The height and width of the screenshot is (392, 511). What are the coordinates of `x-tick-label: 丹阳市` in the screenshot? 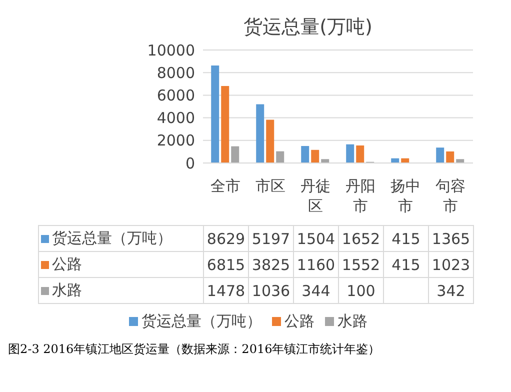 It's located at (361, 196).